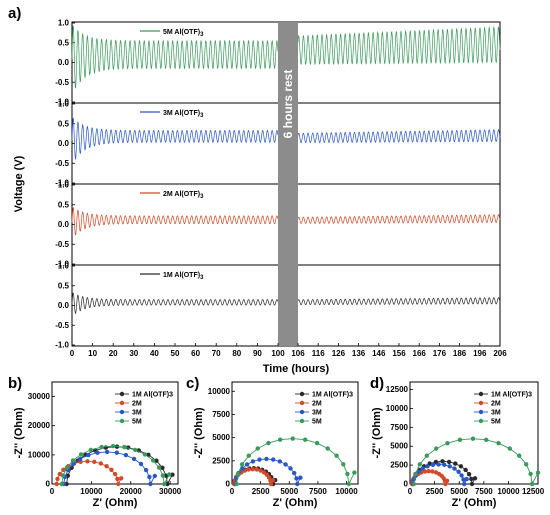 The width and height of the screenshot is (550, 515). What do you see at coordinates (64, 204) in the screenshot?
I see `y-tick-label: 0.5` at bounding box center [64, 204].